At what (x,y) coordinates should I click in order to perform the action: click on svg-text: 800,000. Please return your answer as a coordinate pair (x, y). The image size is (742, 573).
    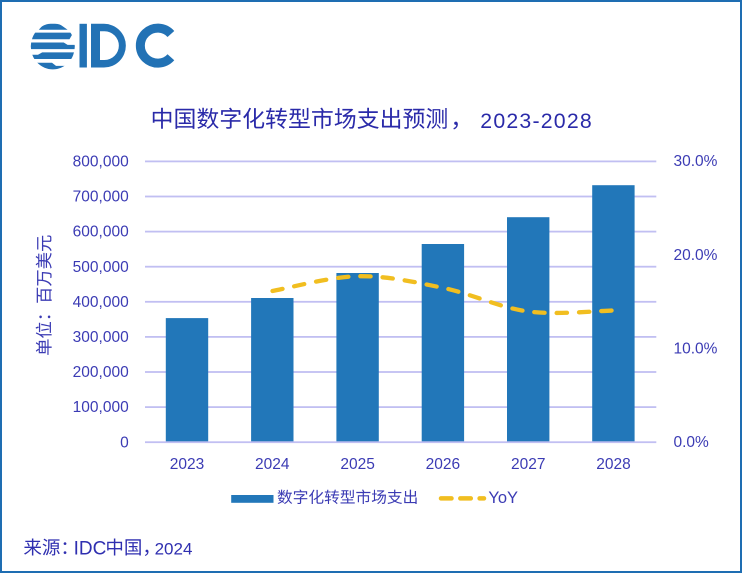
    Looking at the image, I should click on (101, 162).